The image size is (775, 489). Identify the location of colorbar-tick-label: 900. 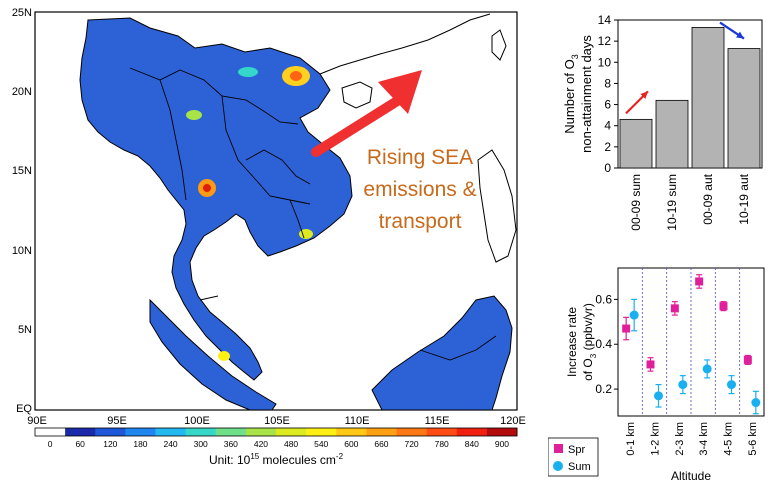
(502, 444).